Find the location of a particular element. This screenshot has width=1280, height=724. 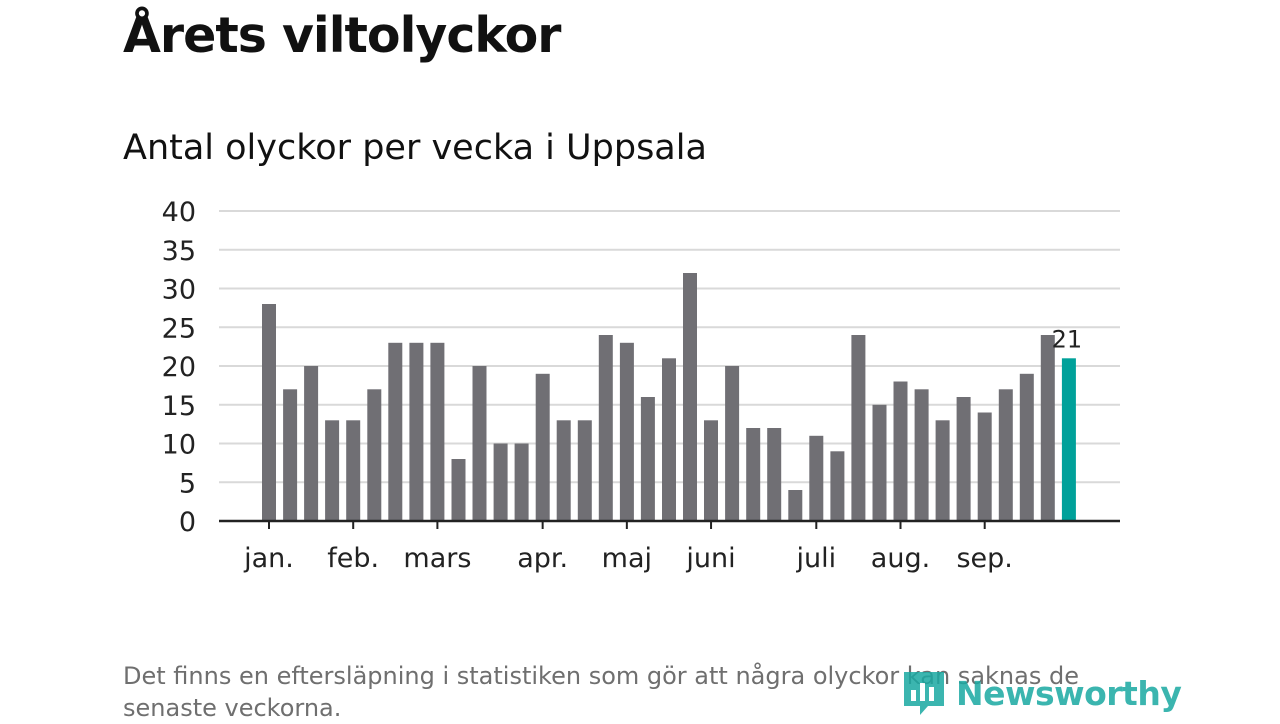

x-tick-label-sep: sep. is located at coordinates (984, 558).